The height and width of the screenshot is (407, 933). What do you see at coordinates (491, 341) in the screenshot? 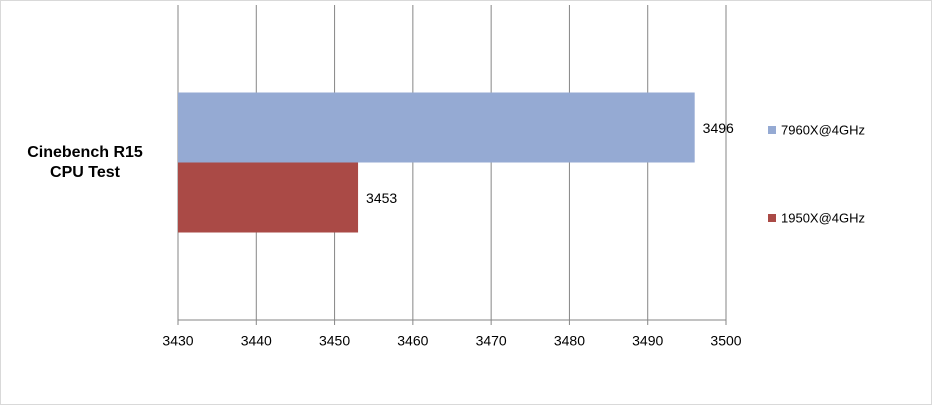
I see `x-tick-label: 3470` at bounding box center [491, 341].